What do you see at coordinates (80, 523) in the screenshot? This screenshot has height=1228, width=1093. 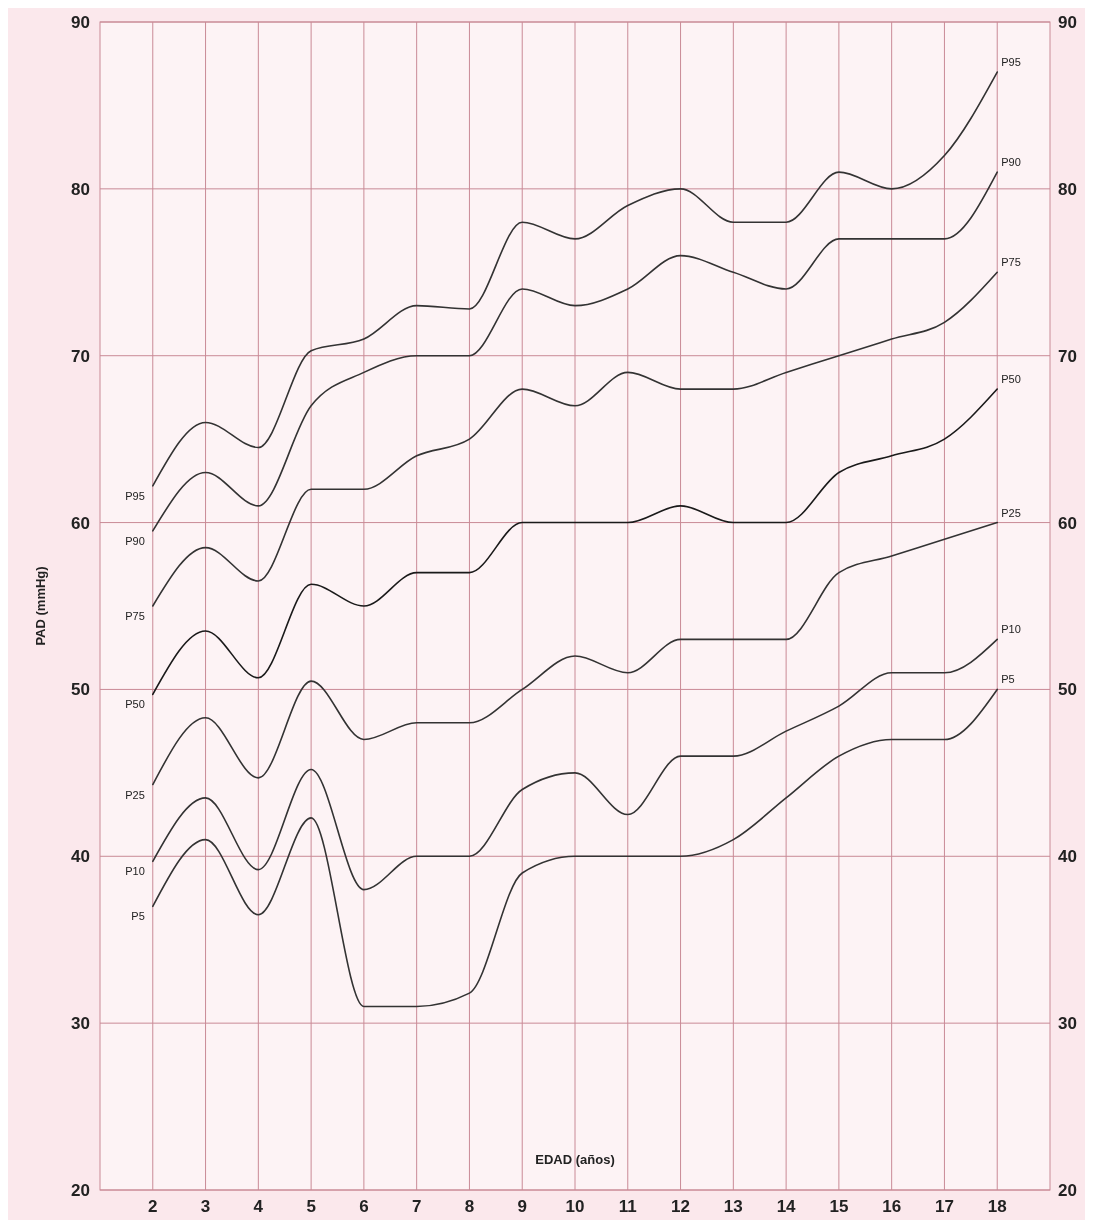 I see `y-tick-label: 60` at bounding box center [80, 523].